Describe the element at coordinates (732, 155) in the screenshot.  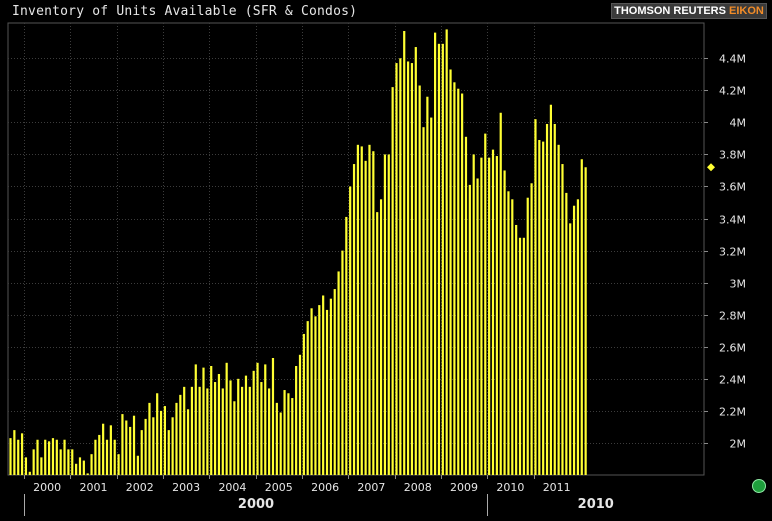
I see `y-tick-label: 3.8M` at that location.